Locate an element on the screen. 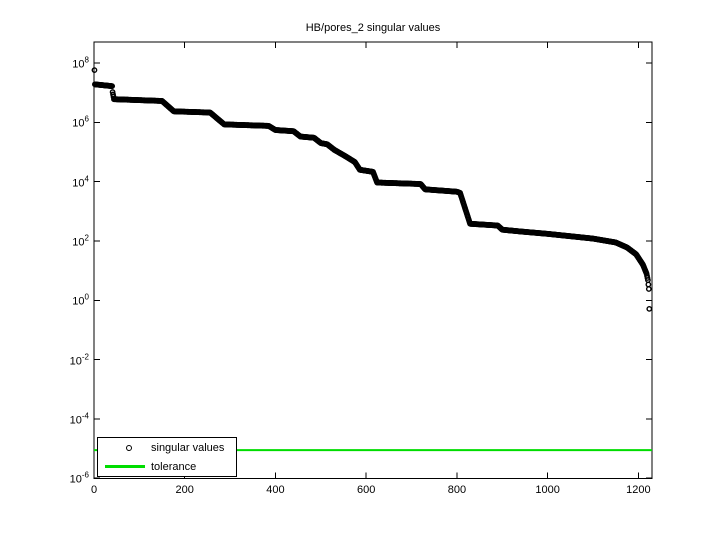 This screenshot has width=720, height=540. x-tick-label: 1200 is located at coordinates (638, 490).